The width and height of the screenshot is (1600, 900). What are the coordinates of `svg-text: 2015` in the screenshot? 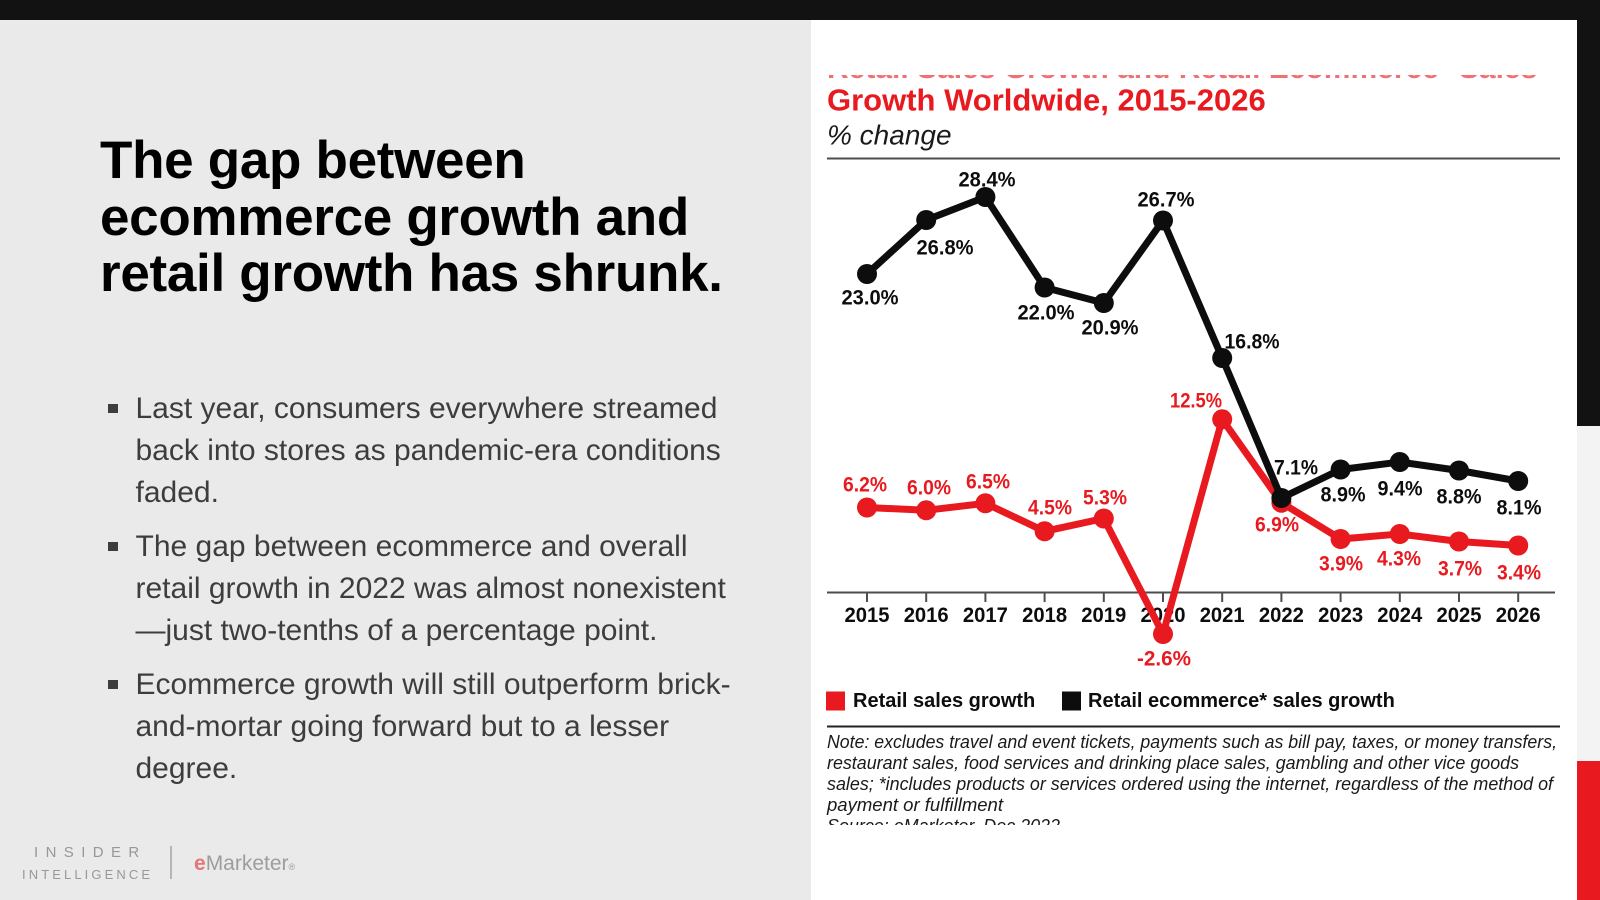 It's located at (867, 615).